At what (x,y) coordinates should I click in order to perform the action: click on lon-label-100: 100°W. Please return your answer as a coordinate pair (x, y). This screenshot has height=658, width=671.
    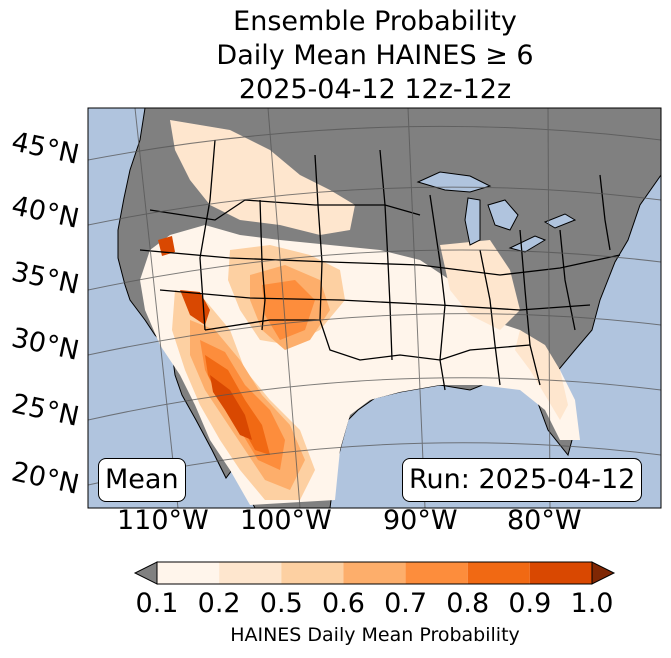
    Looking at the image, I should click on (286, 520).